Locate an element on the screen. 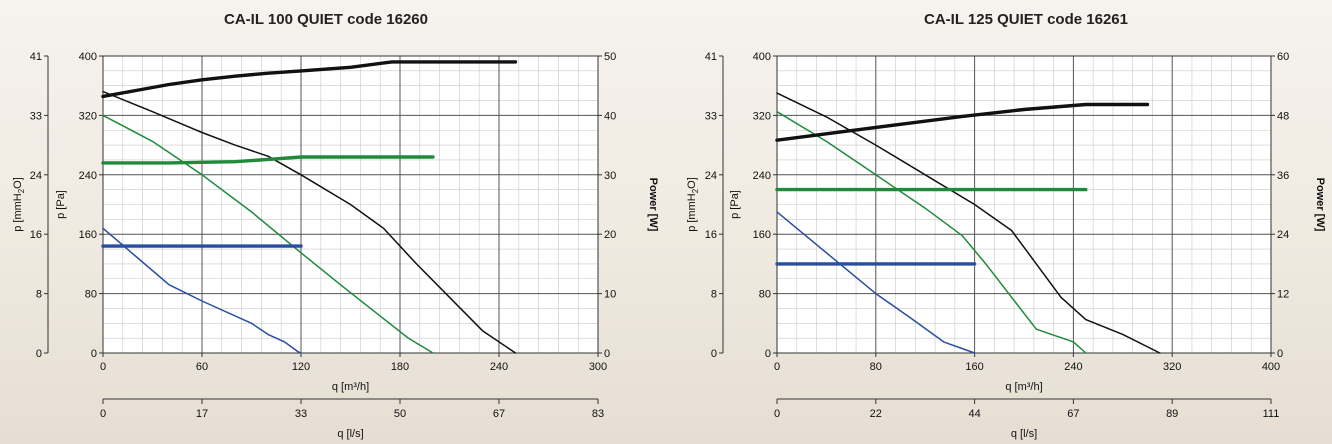  x-tick-label: 180 is located at coordinates (400, 367).